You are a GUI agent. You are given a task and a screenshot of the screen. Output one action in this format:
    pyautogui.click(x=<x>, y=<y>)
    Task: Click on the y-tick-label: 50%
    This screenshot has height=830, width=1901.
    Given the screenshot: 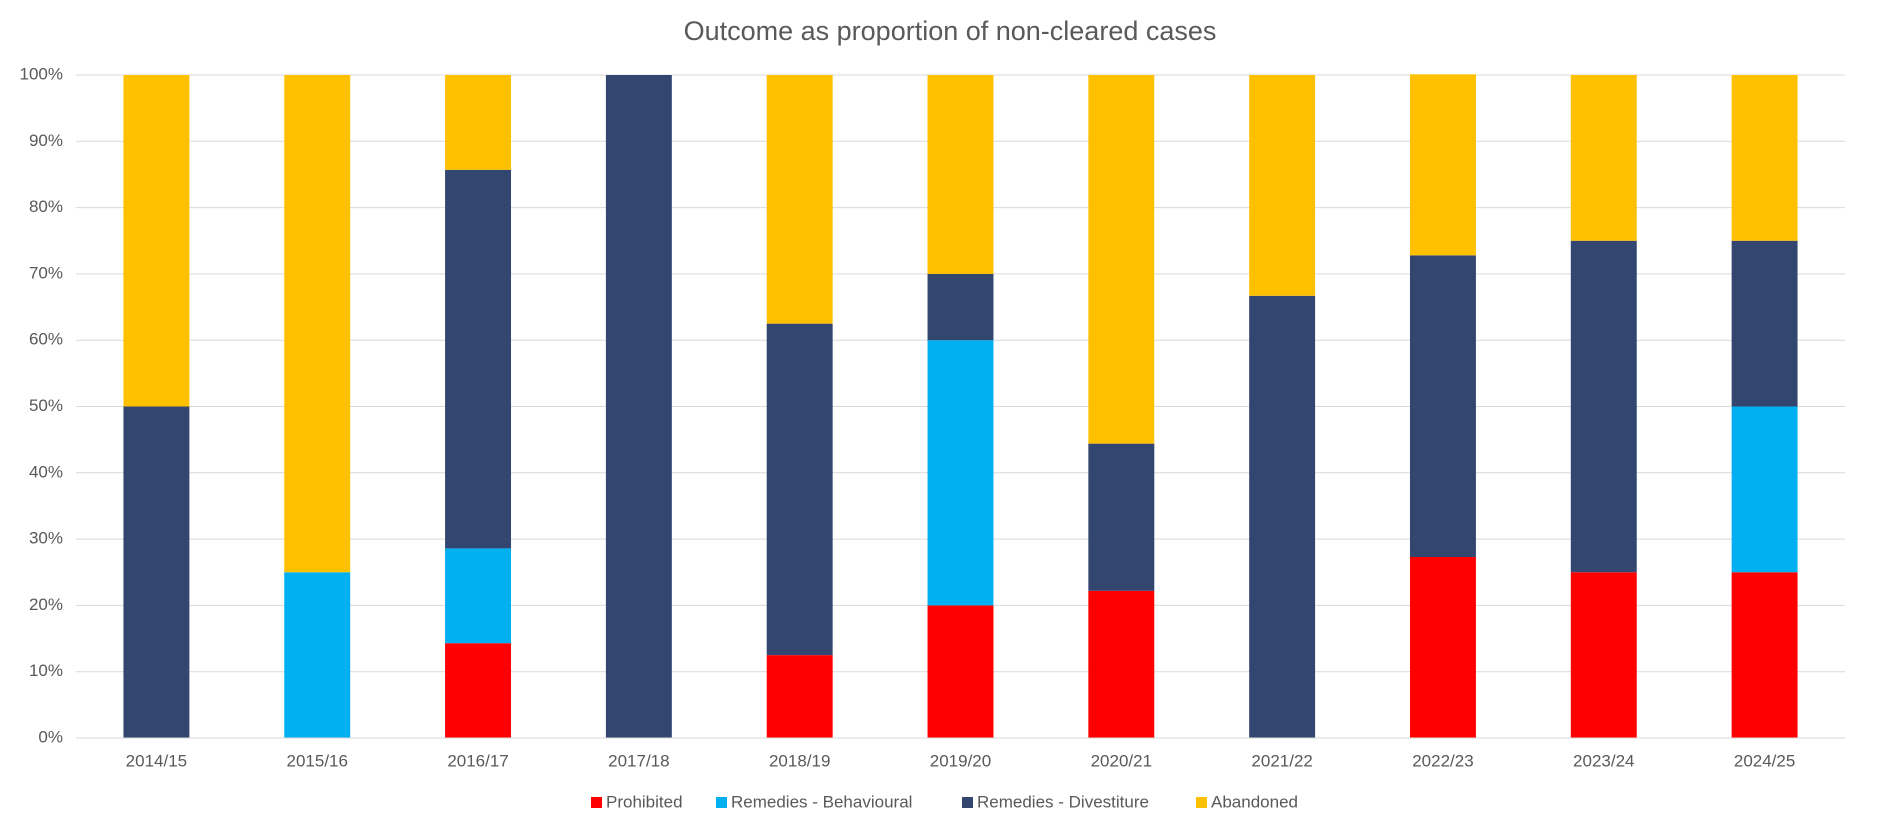 What is the action you would take?
    pyautogui.click(x=46, y=405)
    